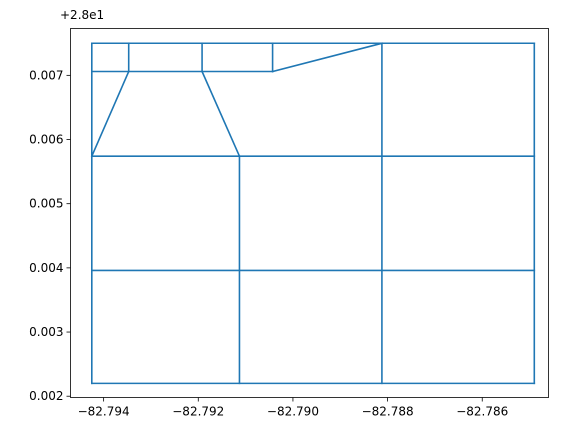 The width and height of the screenshot is (565, 428). Describe the element at coordinates (104, 412) in the screenshot. I see `x-tick-label-0: −82.794` at that location.